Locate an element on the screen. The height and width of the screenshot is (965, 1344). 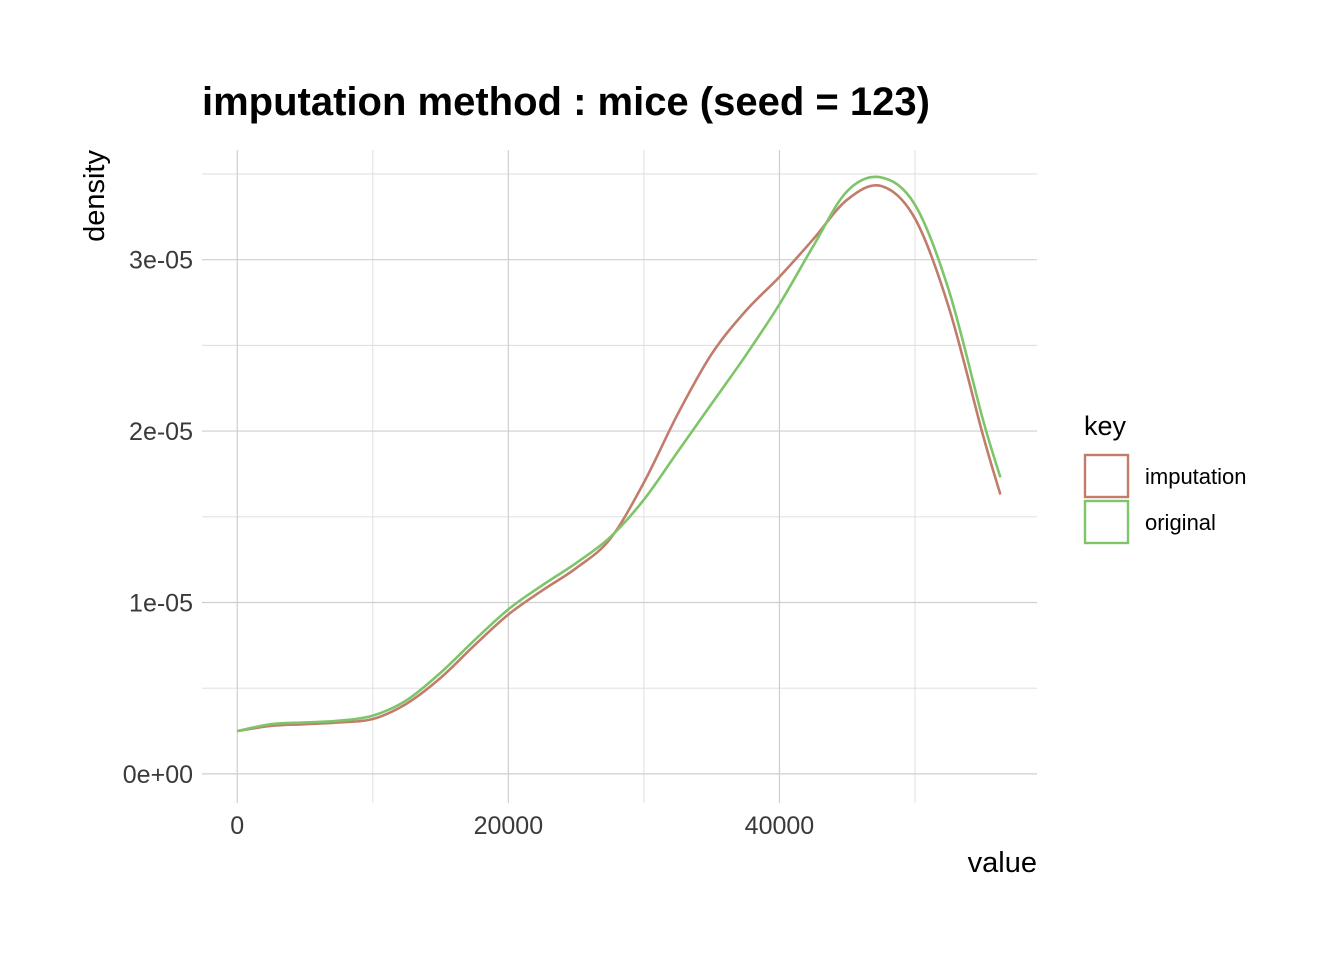
legend-key-original is located at coordinates (1106, 522).